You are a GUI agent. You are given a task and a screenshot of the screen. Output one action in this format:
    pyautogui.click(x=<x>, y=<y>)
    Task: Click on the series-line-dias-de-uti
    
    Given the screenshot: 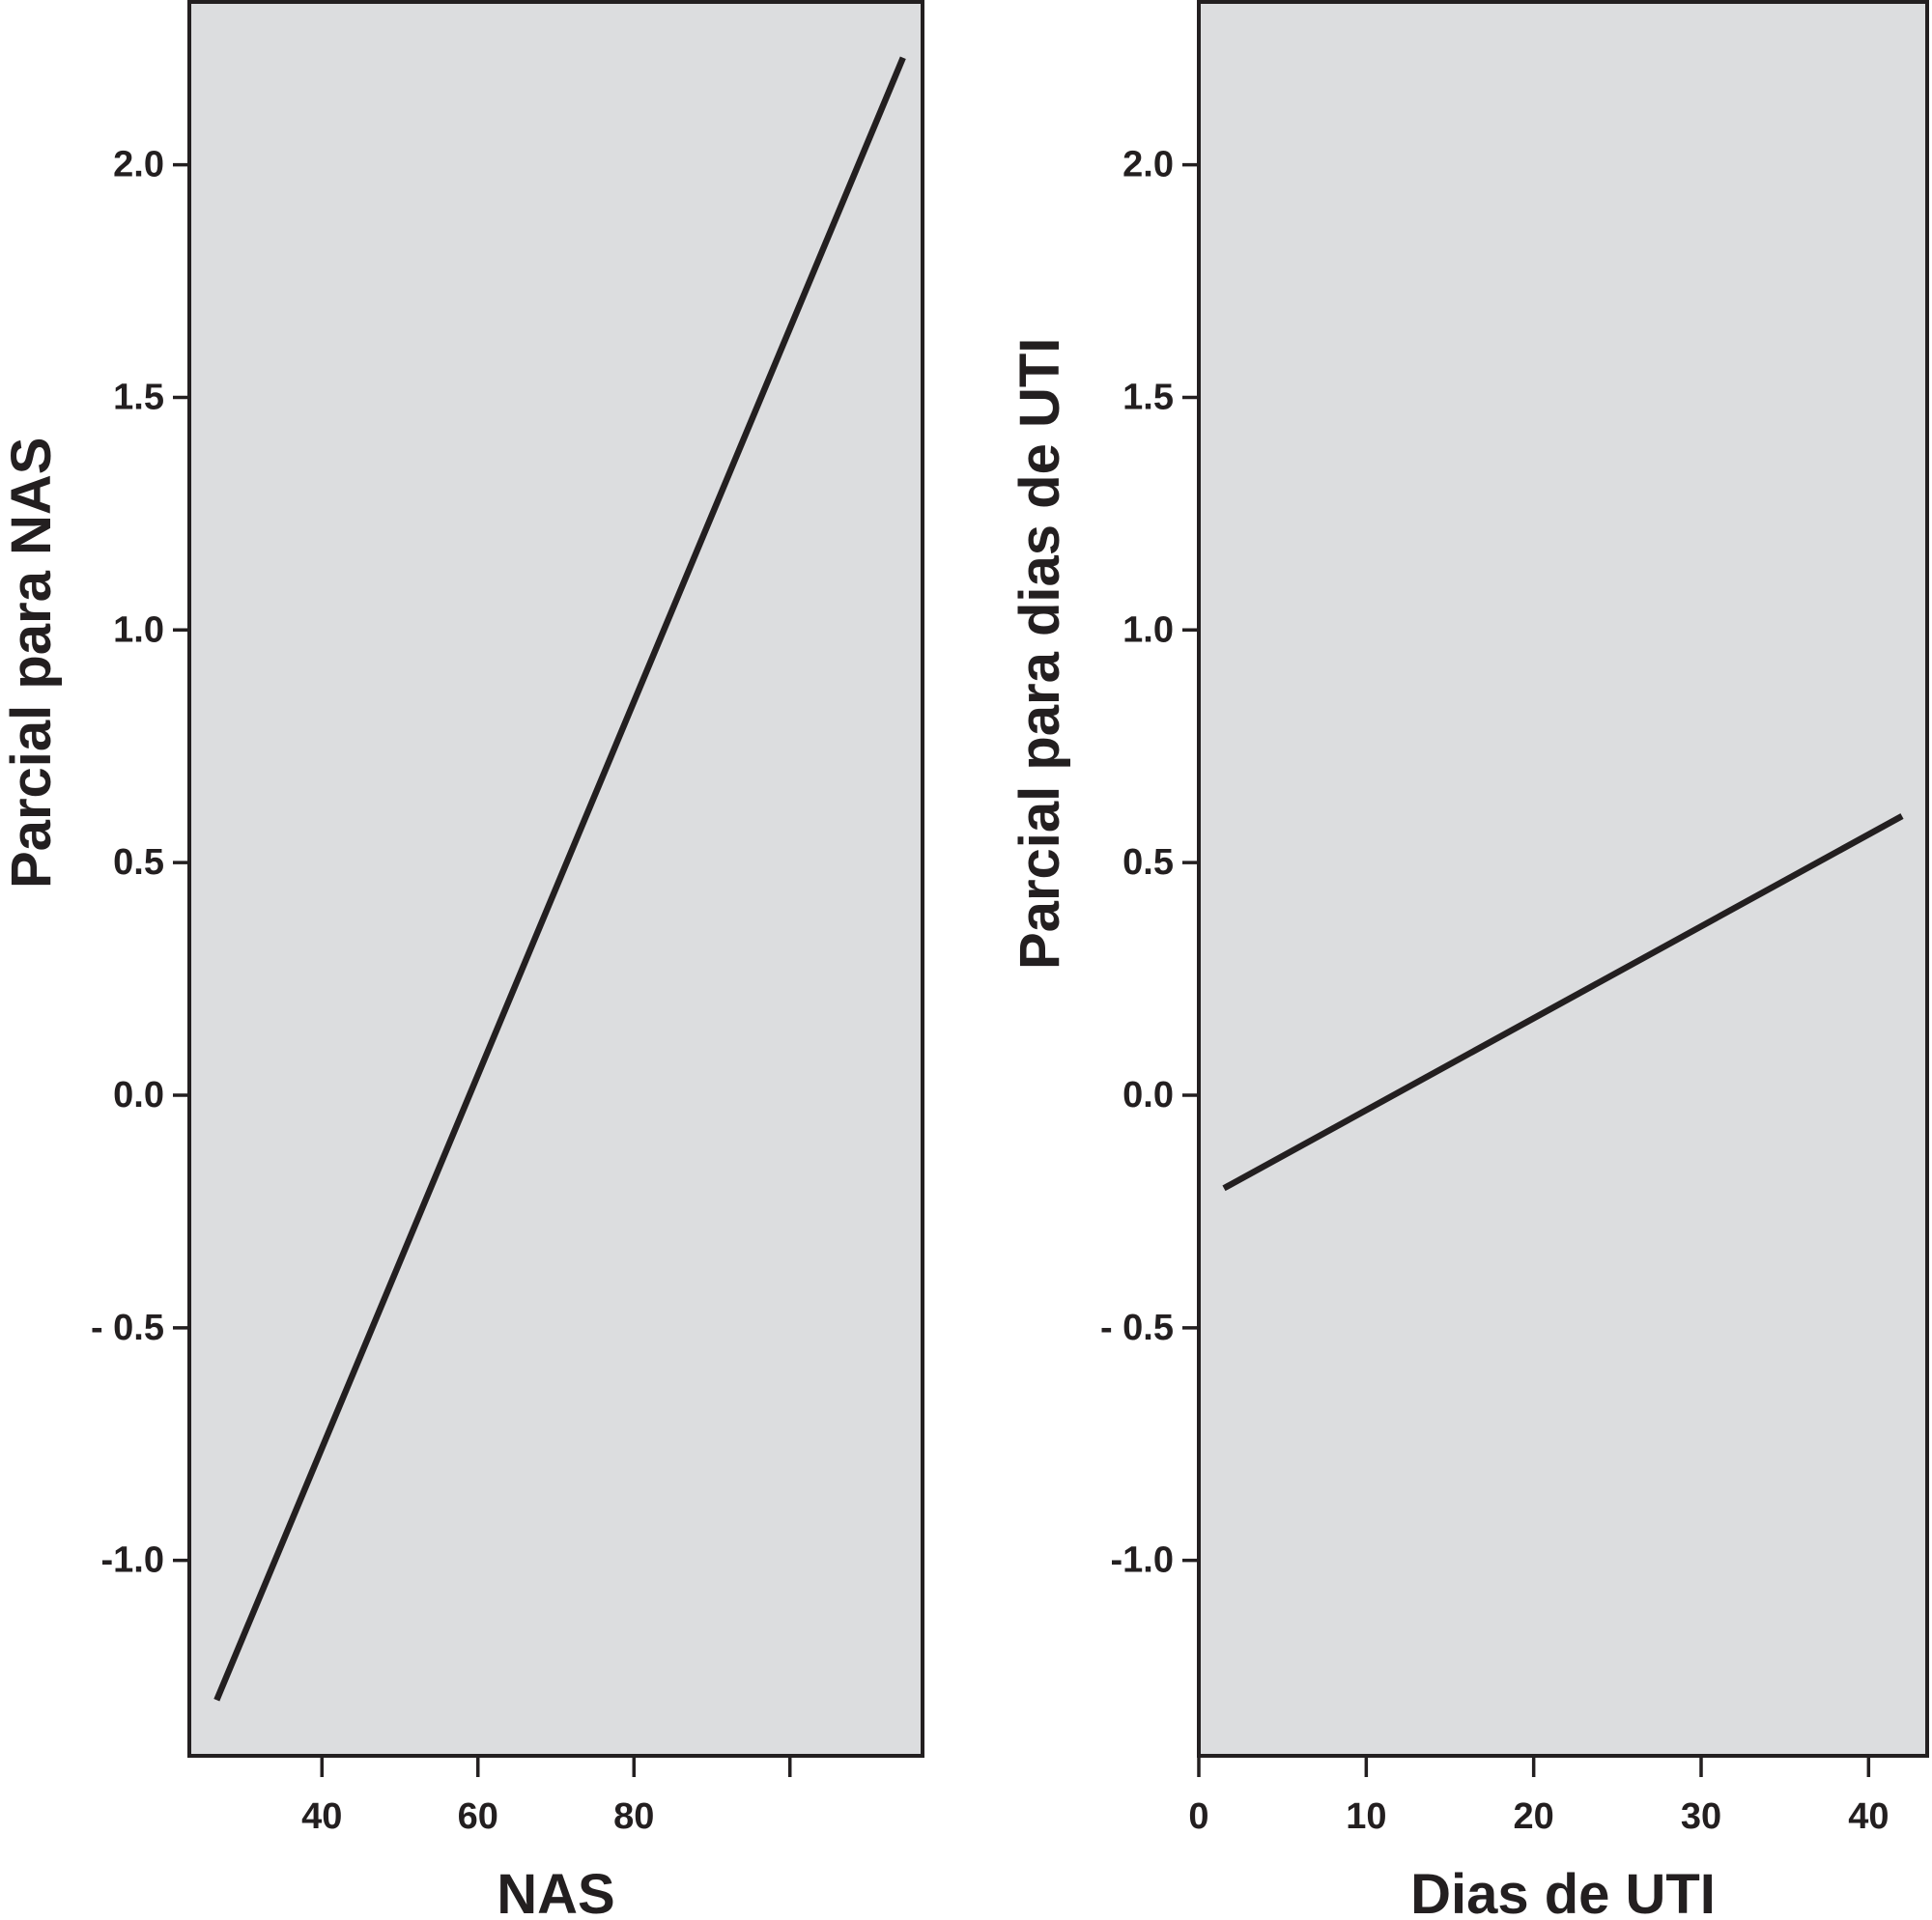 What is the action you would take?
    pyautogui.click(x=1563, y=1002)
    